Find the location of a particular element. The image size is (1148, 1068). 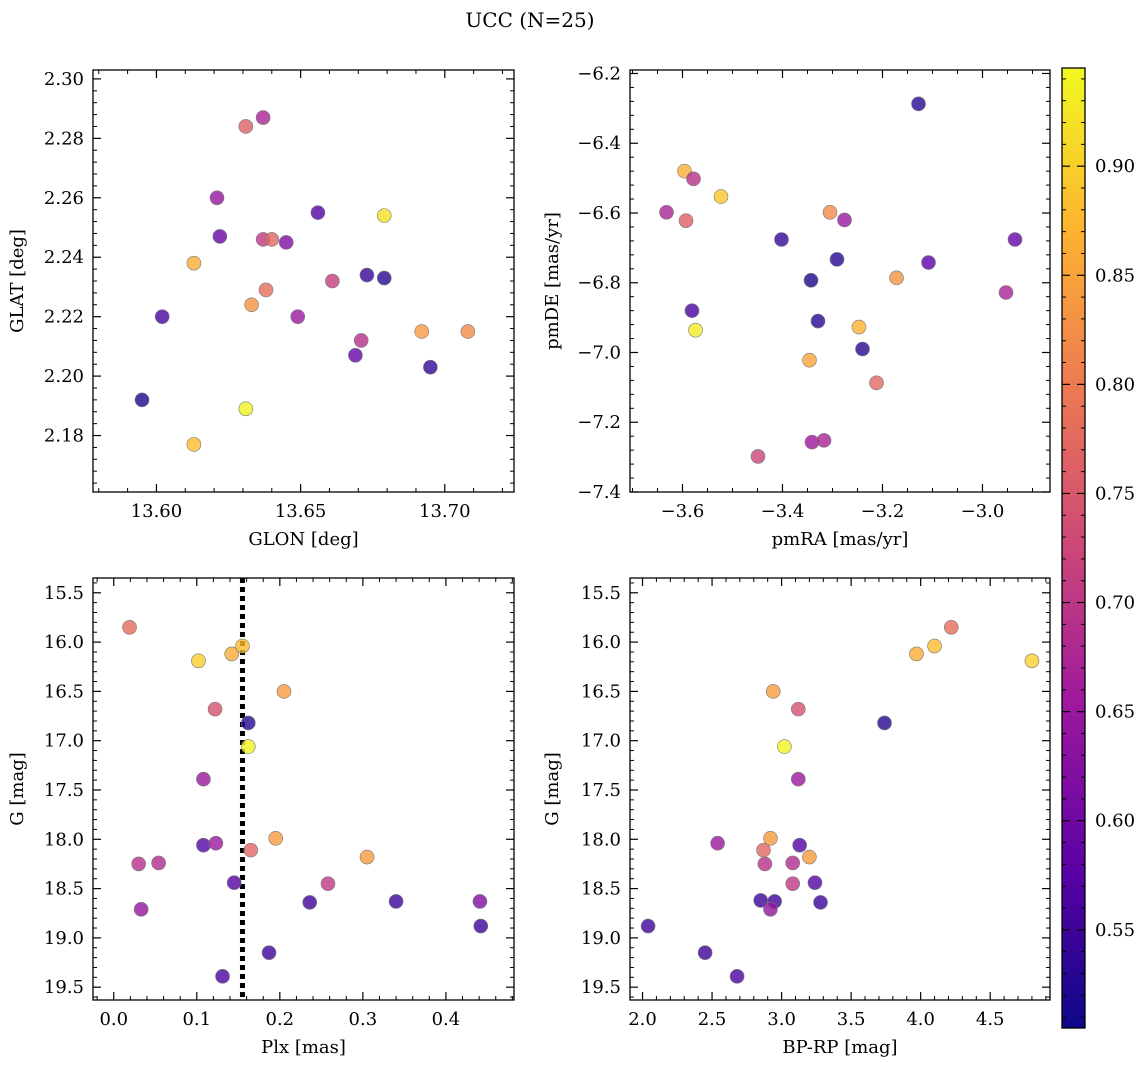

y-tick-label: −7.0 is located at coordinates (599, 352).